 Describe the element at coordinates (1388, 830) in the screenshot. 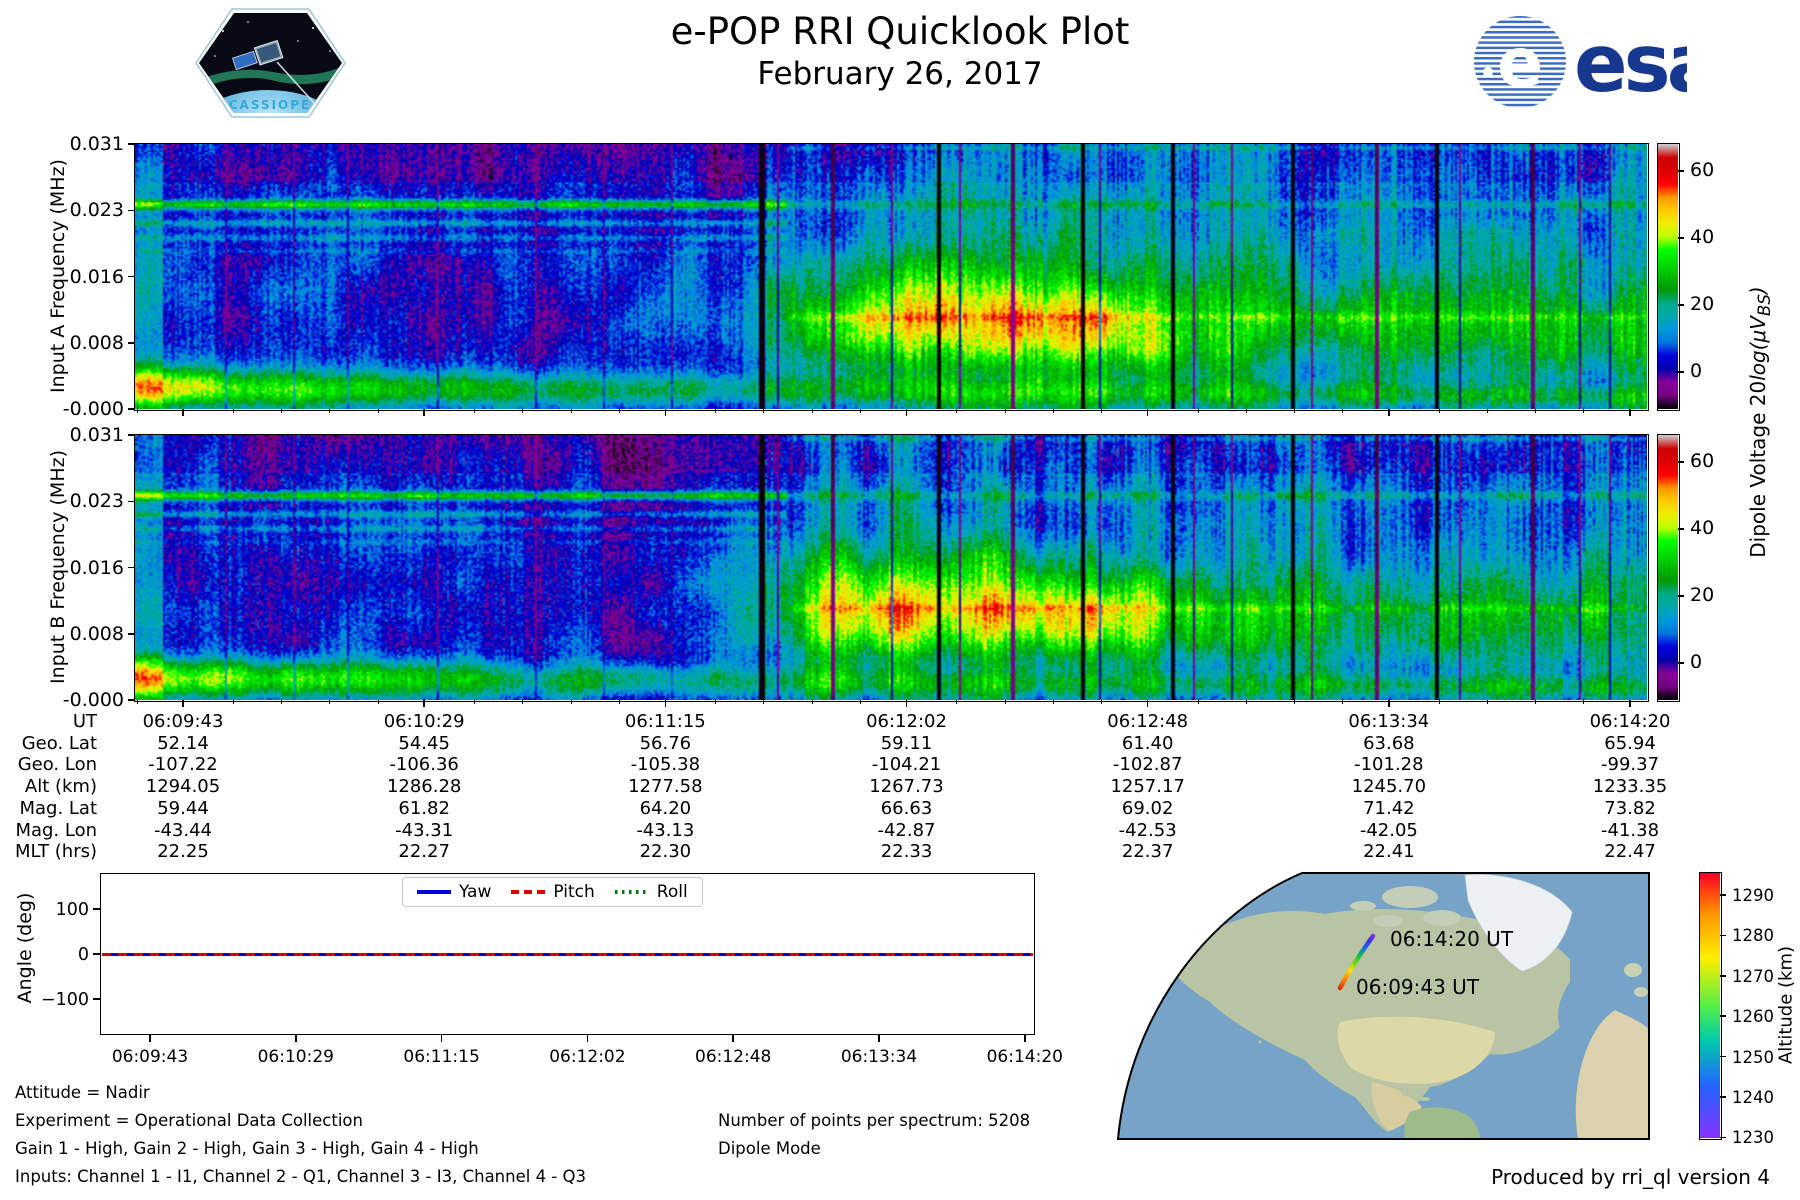

I see `ephemeris-cell: -42.05` at that location.